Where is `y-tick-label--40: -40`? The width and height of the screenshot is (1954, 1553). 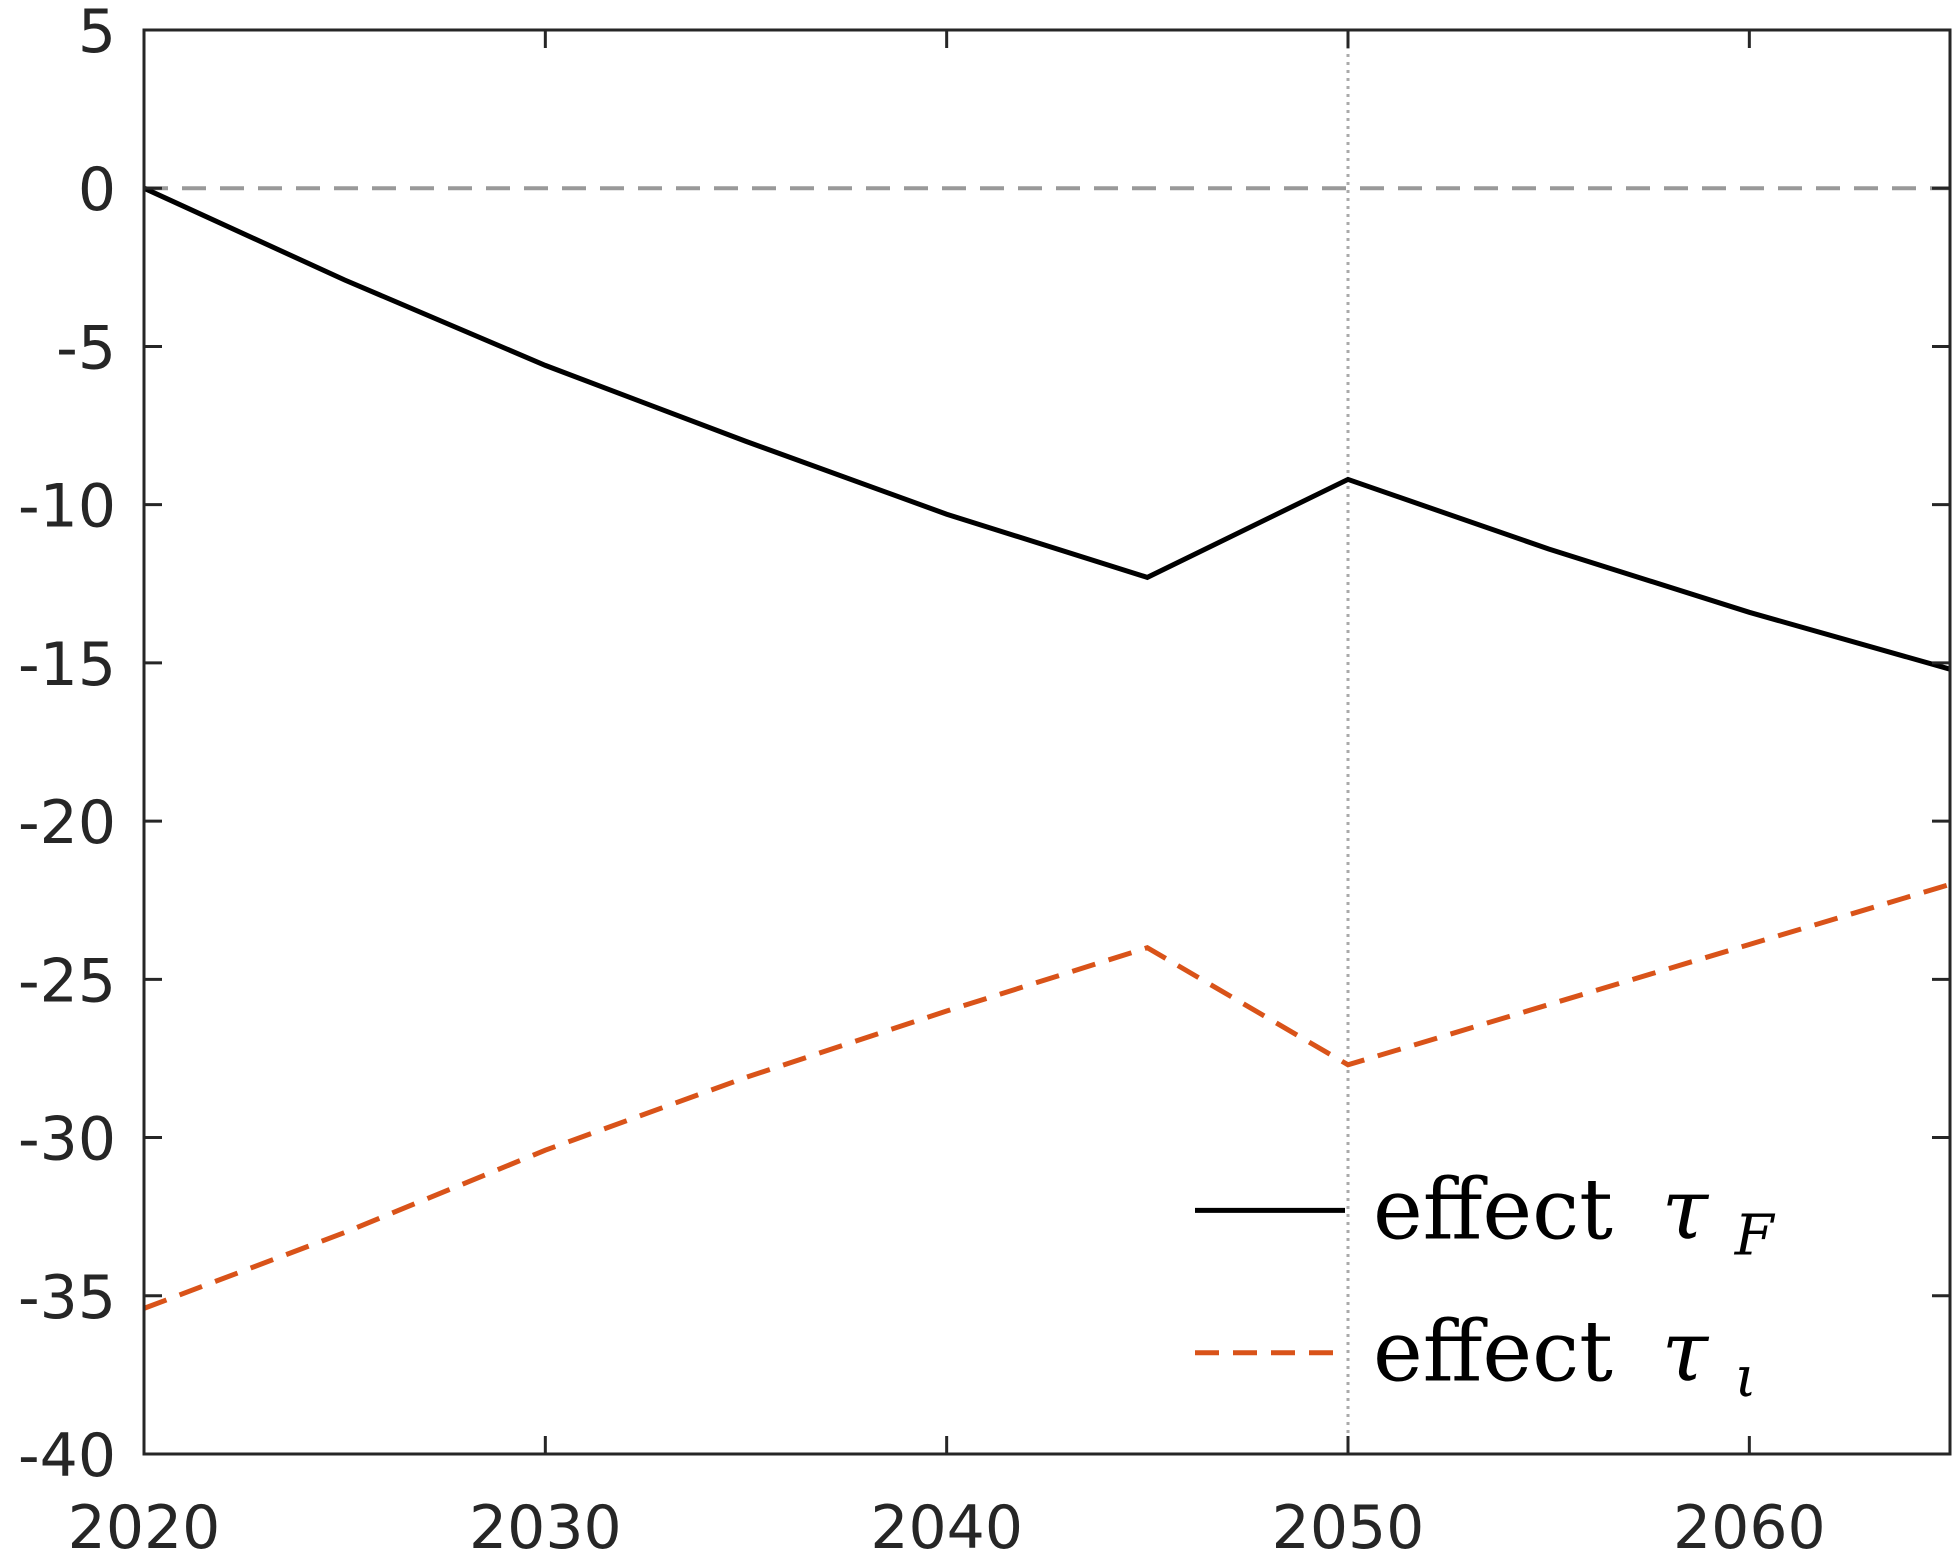
y-tick-label--40: -40 is located at coordinates (67, 1456).